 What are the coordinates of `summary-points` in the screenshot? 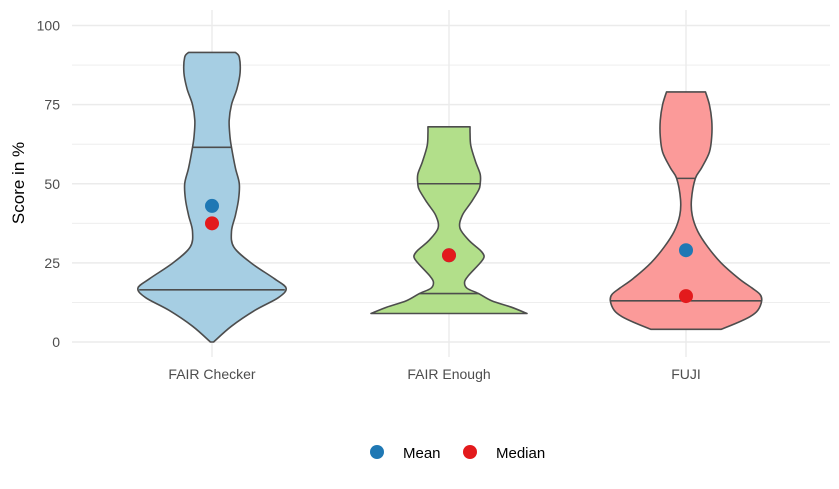 It's located at (449, 251).